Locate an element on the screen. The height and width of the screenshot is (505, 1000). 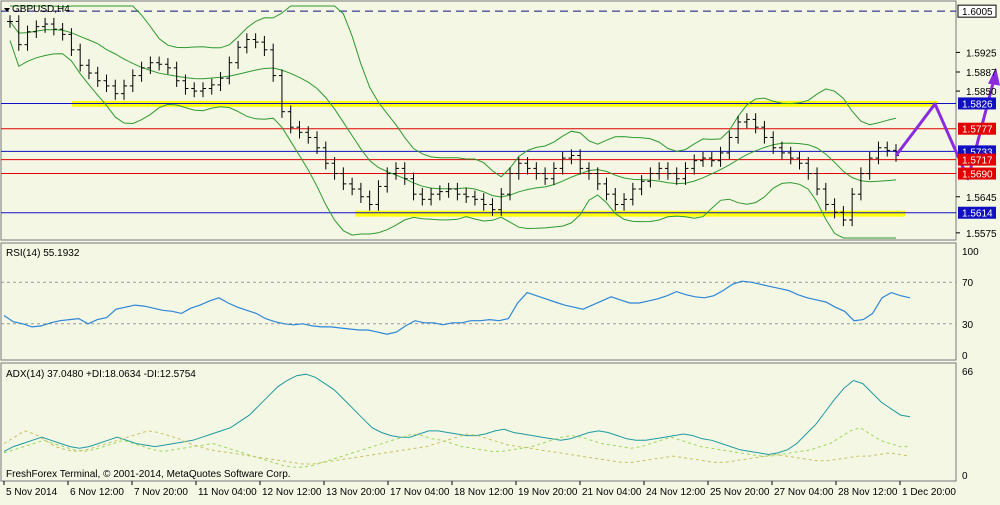
adx-axis-label: 66 is located at coordinates (968, 372).